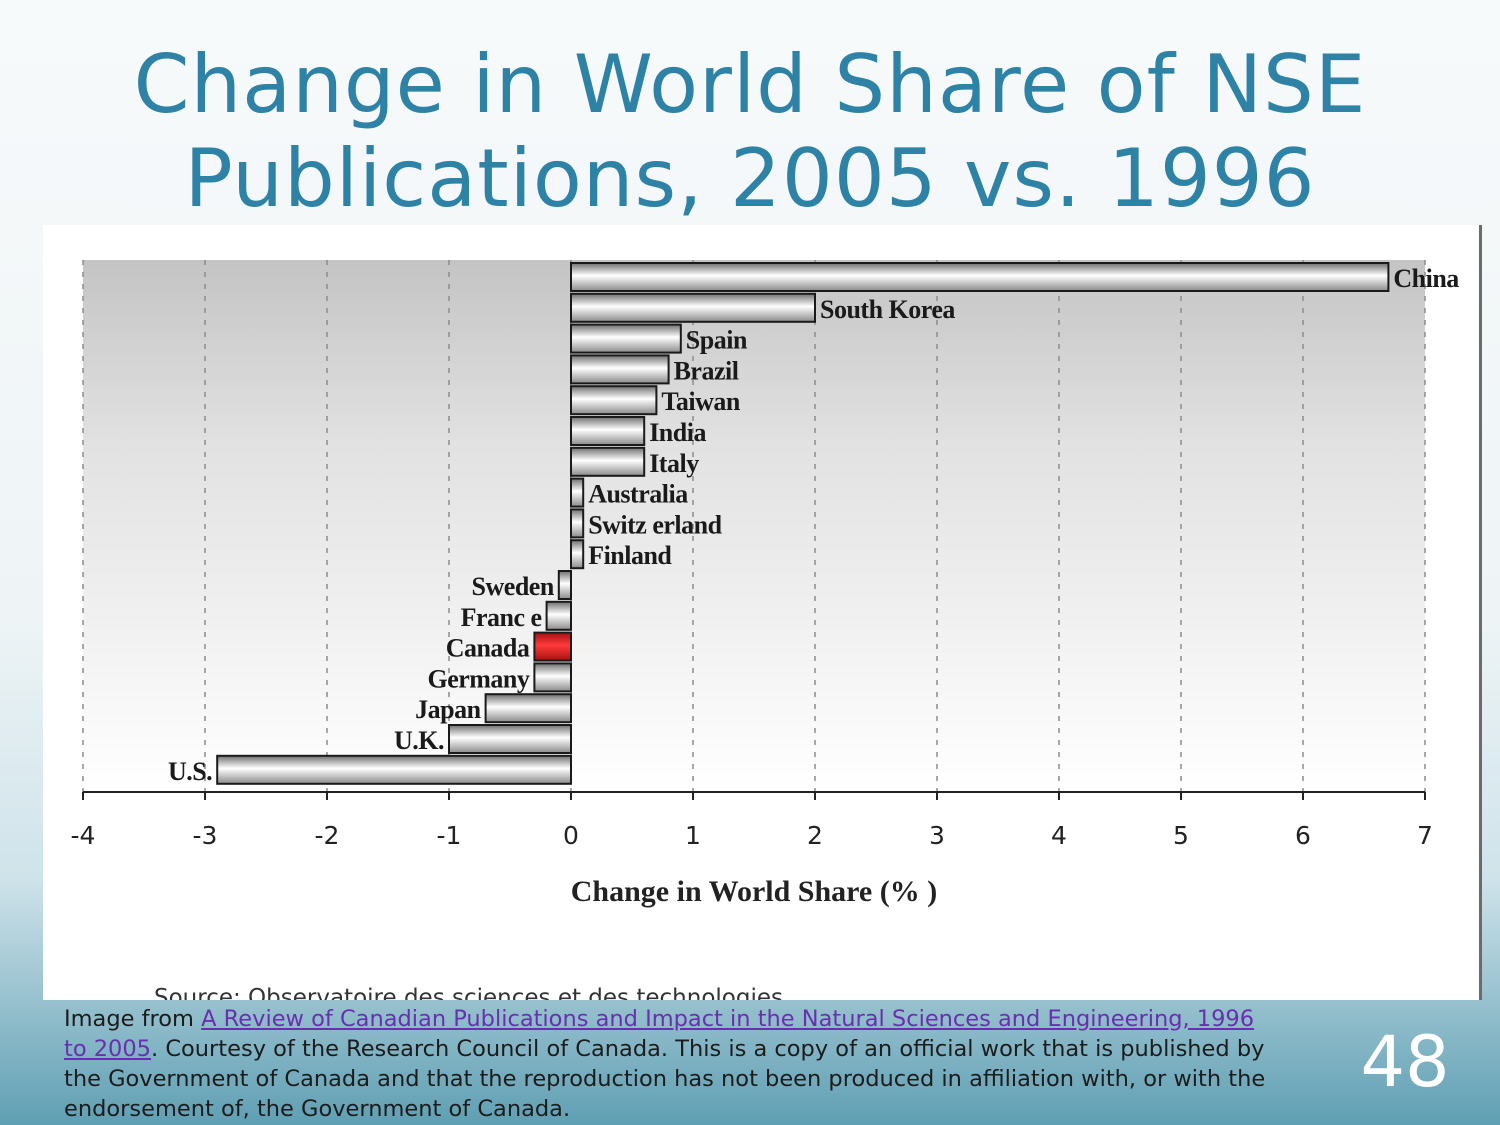 The image size is (1500, 1125). What do you see at coordinates (750, 178) in the screenshot?
I see `title-line-2: Publications, 2005 vs. 1996` at bounding box center [750, 178].